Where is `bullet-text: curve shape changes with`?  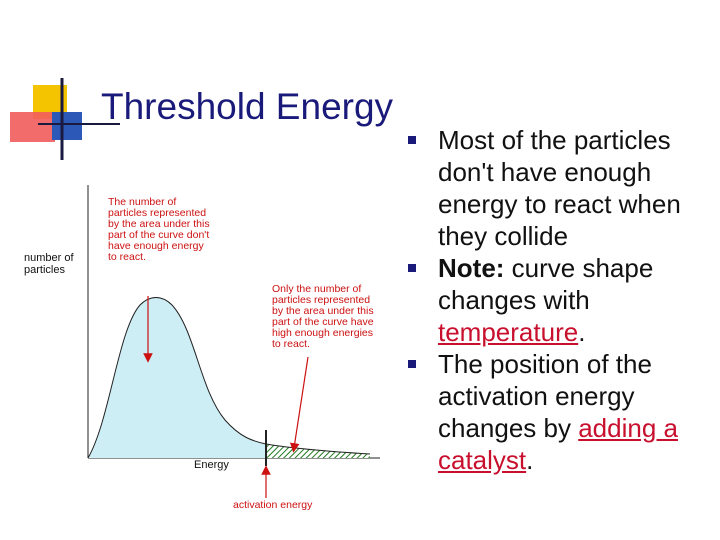 bullet-text: curve shape changes with is located at coordinates (546, 284).